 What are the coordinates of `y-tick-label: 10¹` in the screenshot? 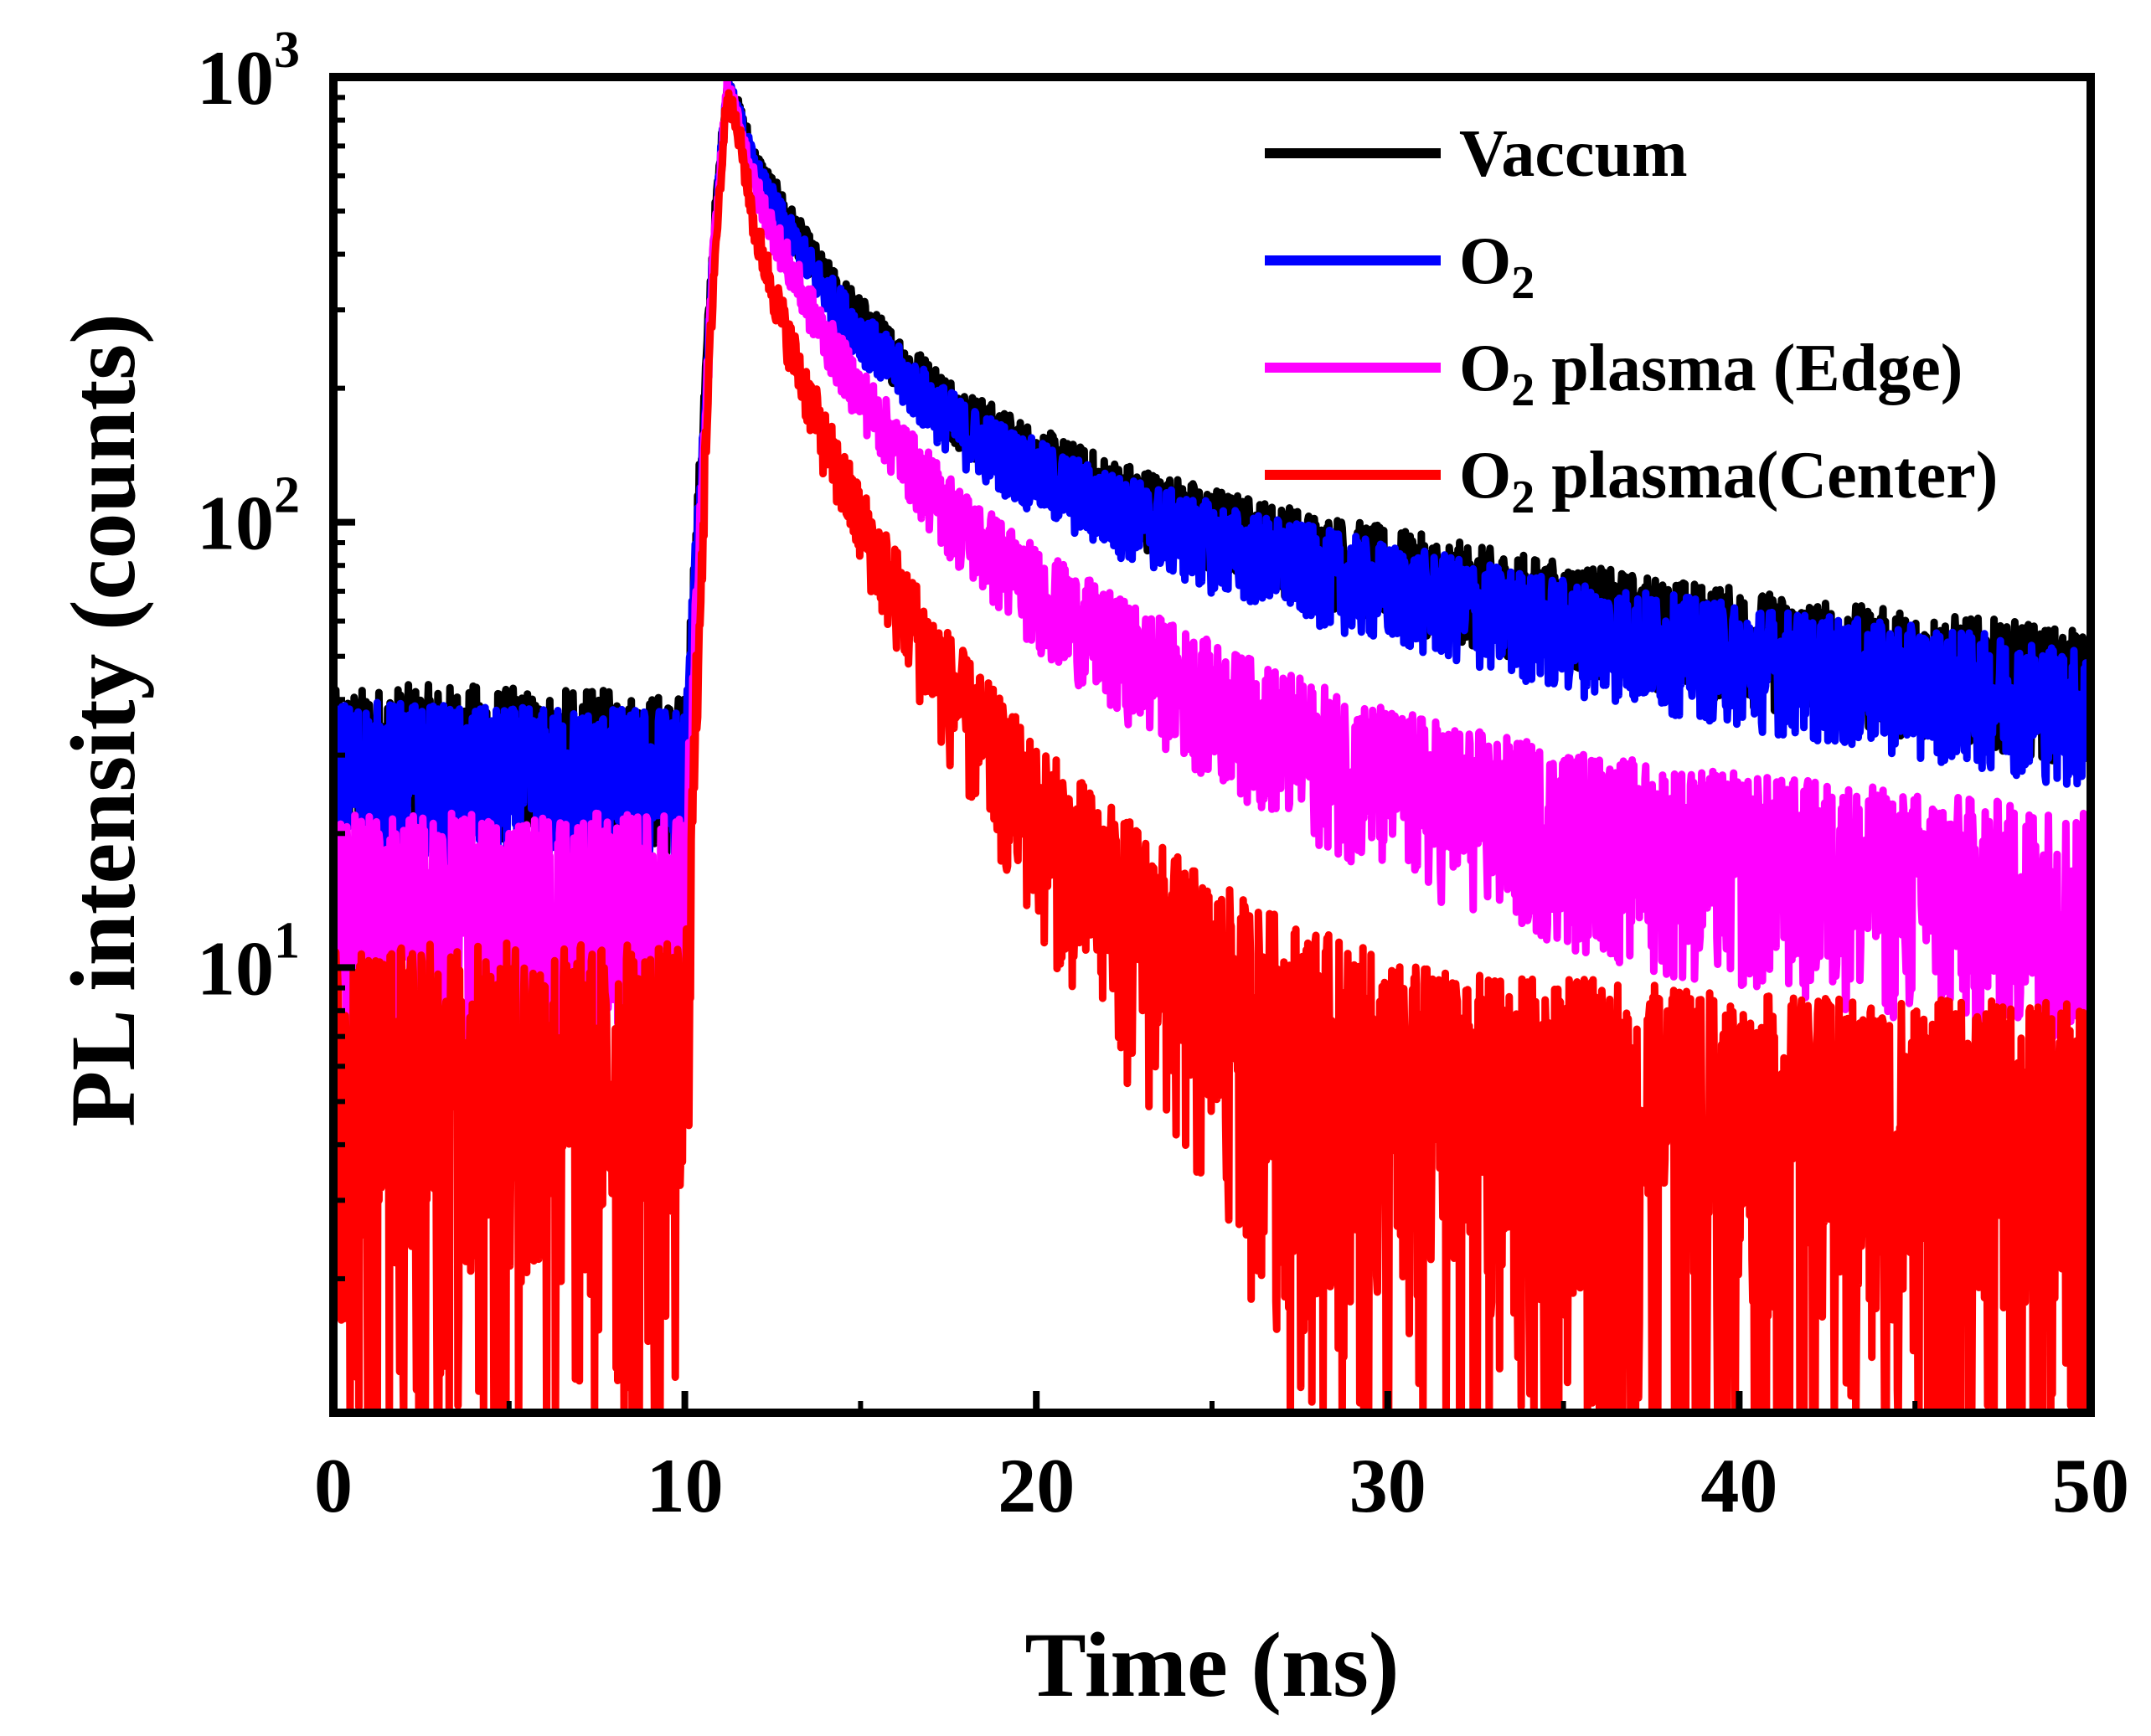 It's located at (248, 961).